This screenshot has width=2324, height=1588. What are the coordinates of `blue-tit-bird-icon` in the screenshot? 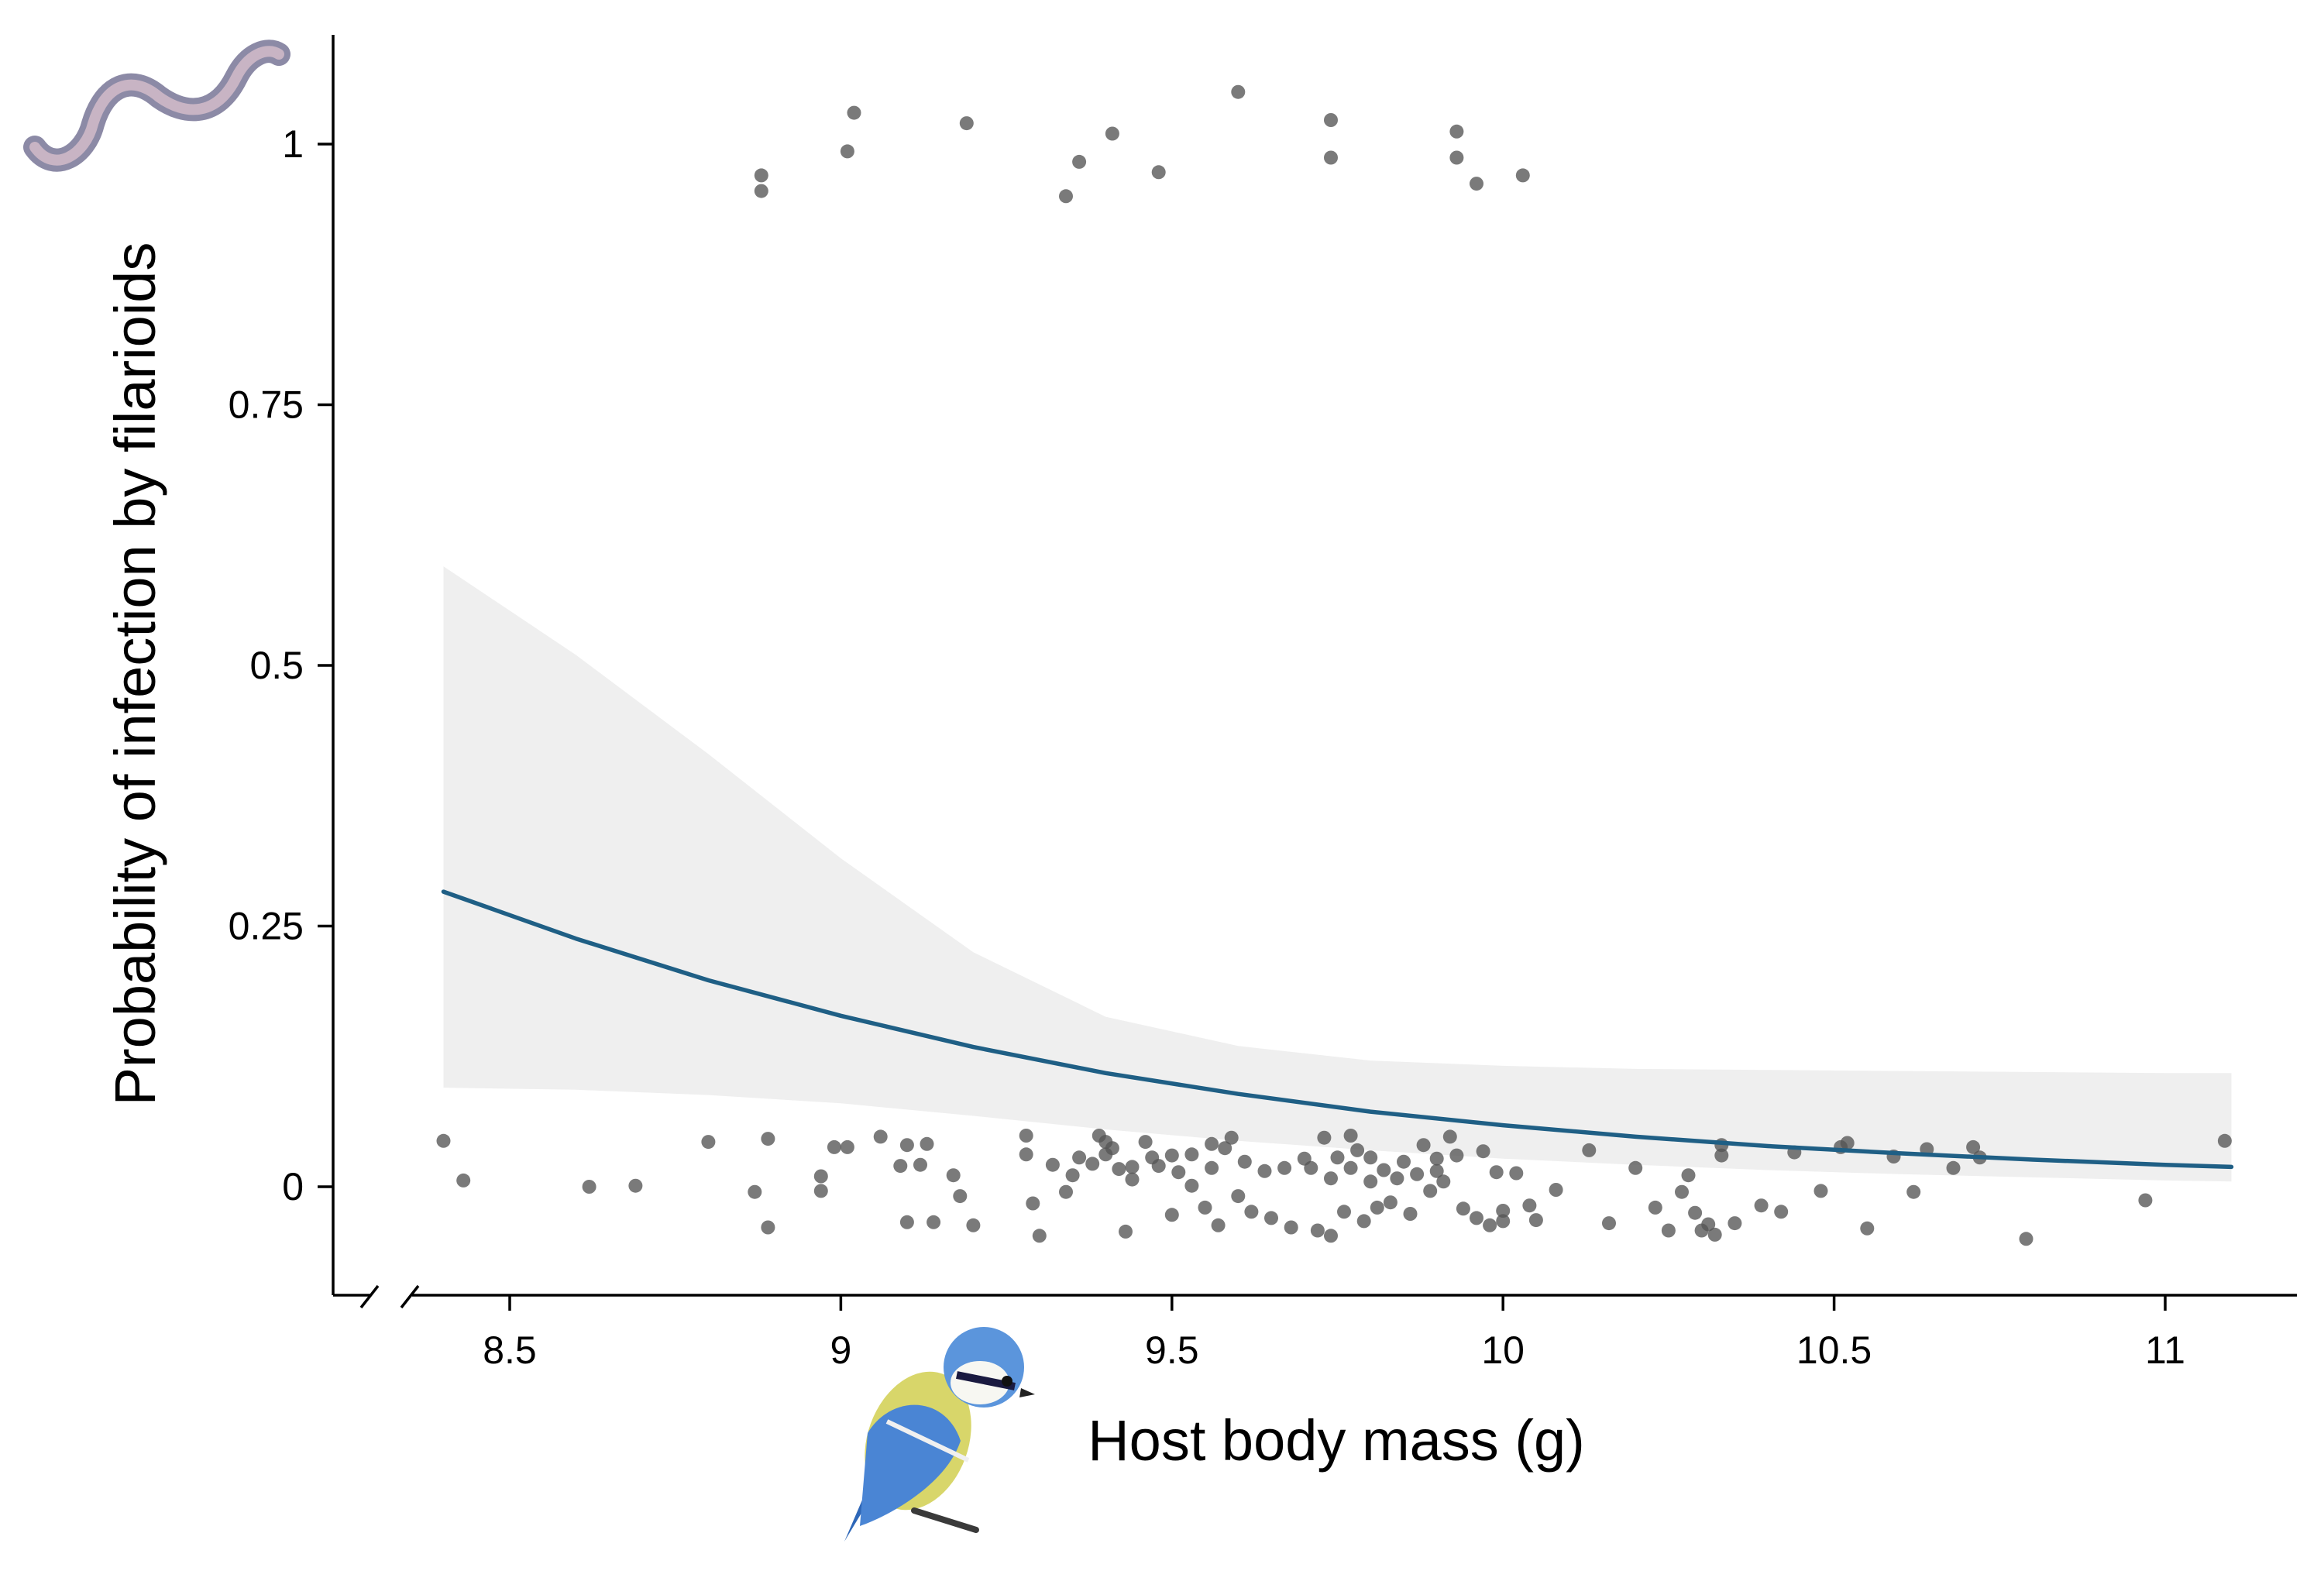 It's located at (939, 1434).